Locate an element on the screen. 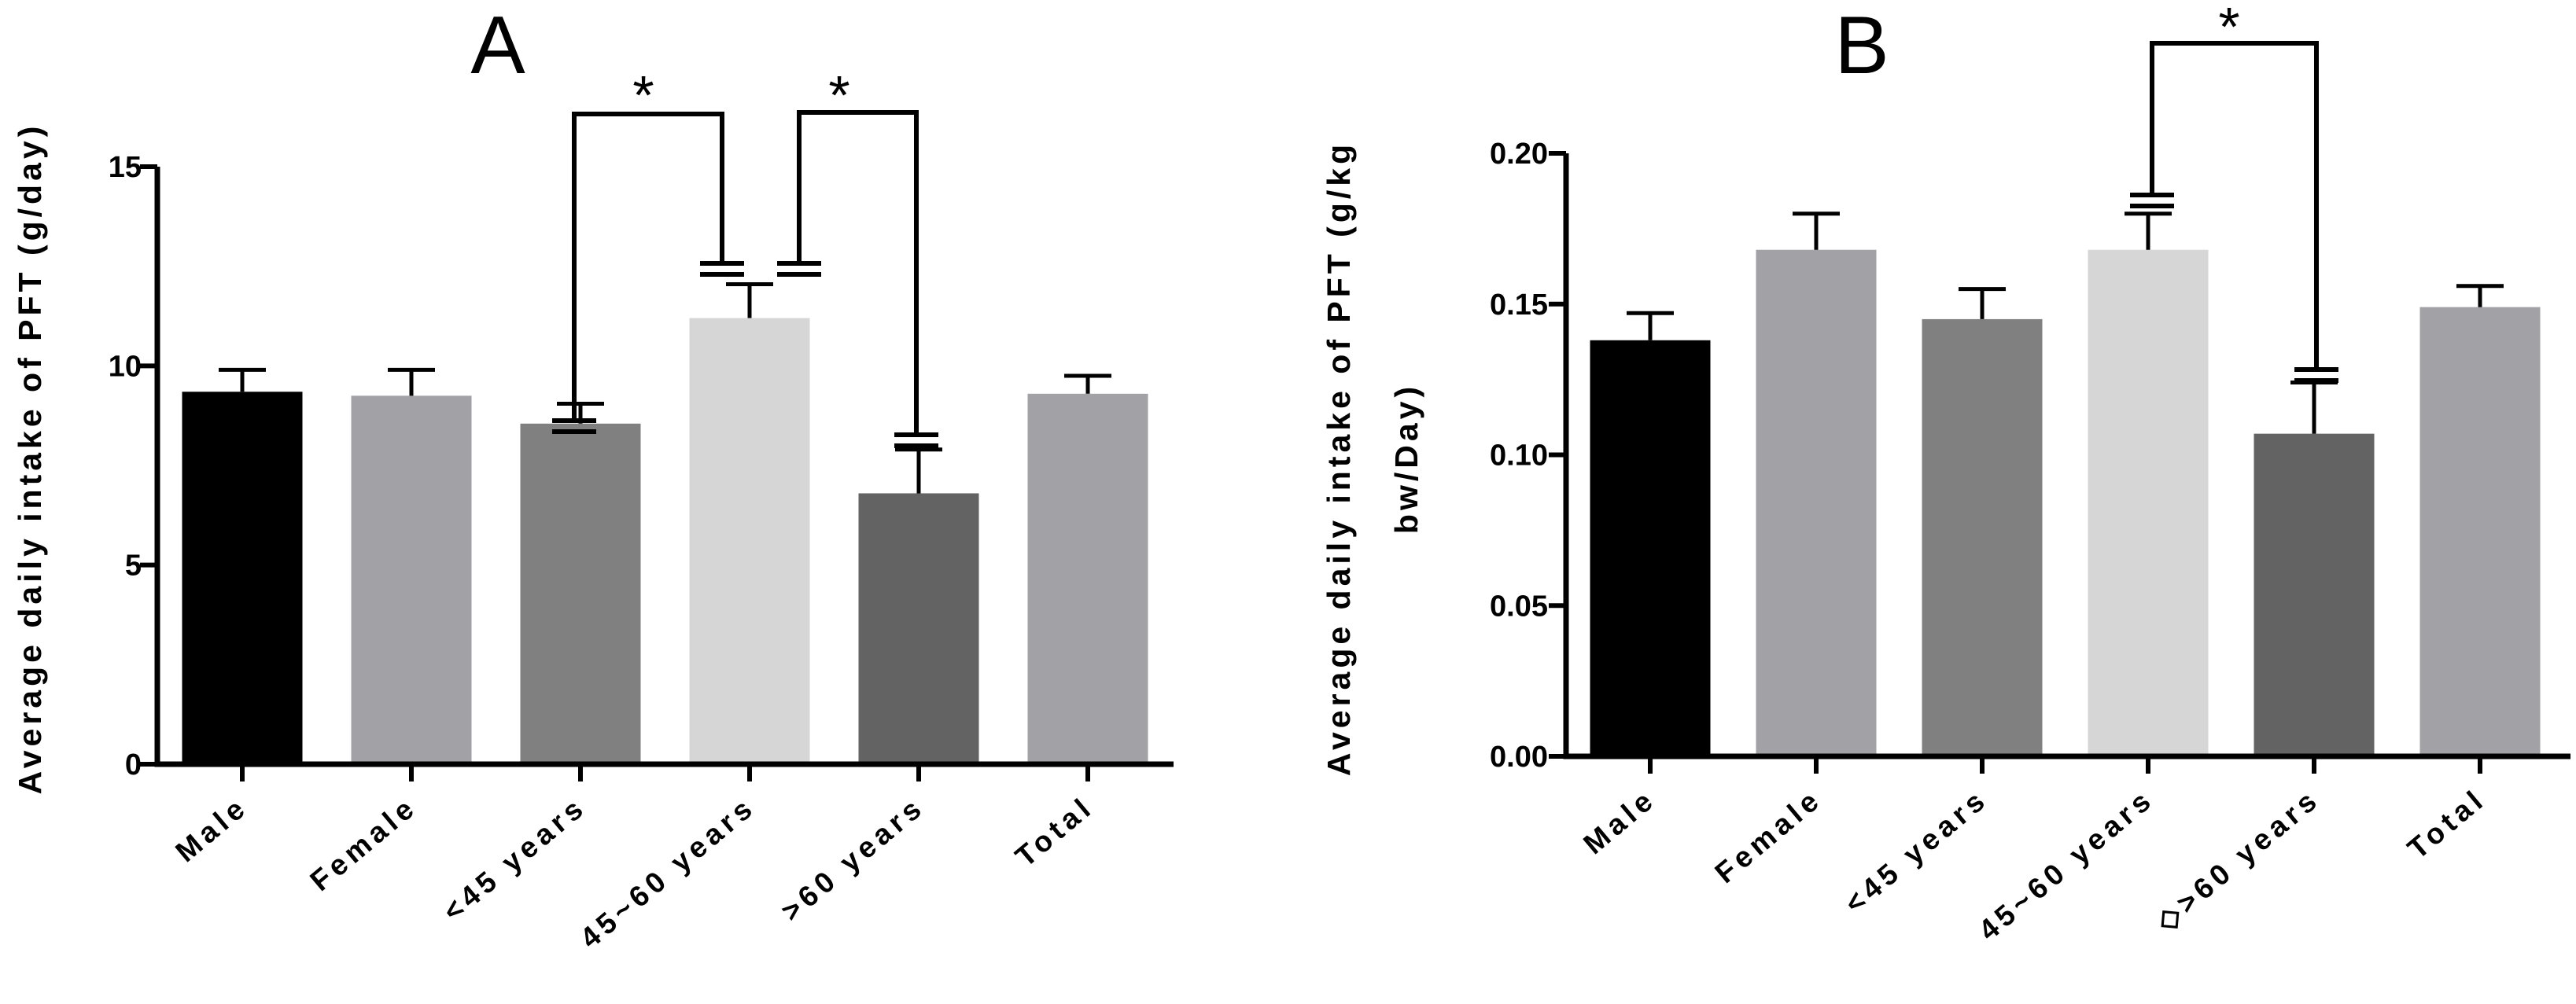 The image size is (2576, 1004). panel-b-bracket-caps is located at coordinates (2234, 288).